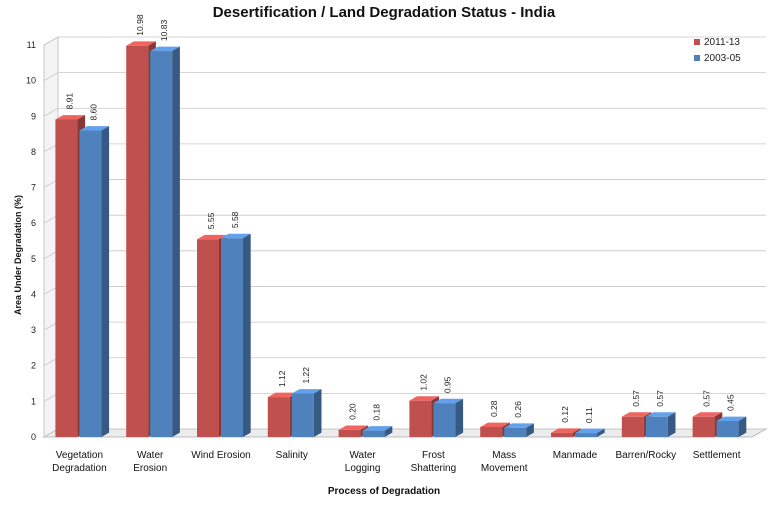 The width and height of the screenshot is (768, 512). What do you see at coordinates (33, 294) in the screenshot?
I see `y-tick-label: 4` at bounding box center [33, 294].